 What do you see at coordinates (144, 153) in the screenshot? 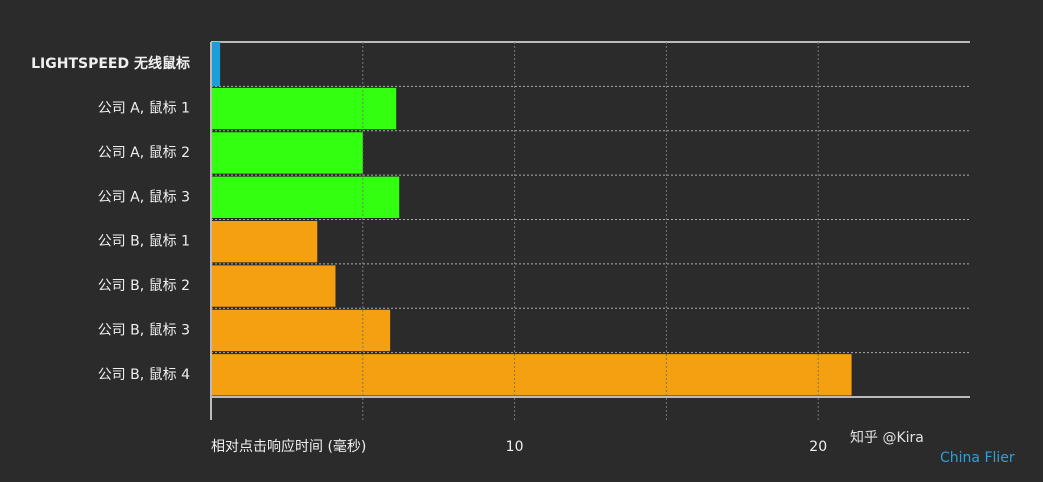
I see `y-tick-label: 公司 A, 鼠标 2` at bounding box center [144, 153].